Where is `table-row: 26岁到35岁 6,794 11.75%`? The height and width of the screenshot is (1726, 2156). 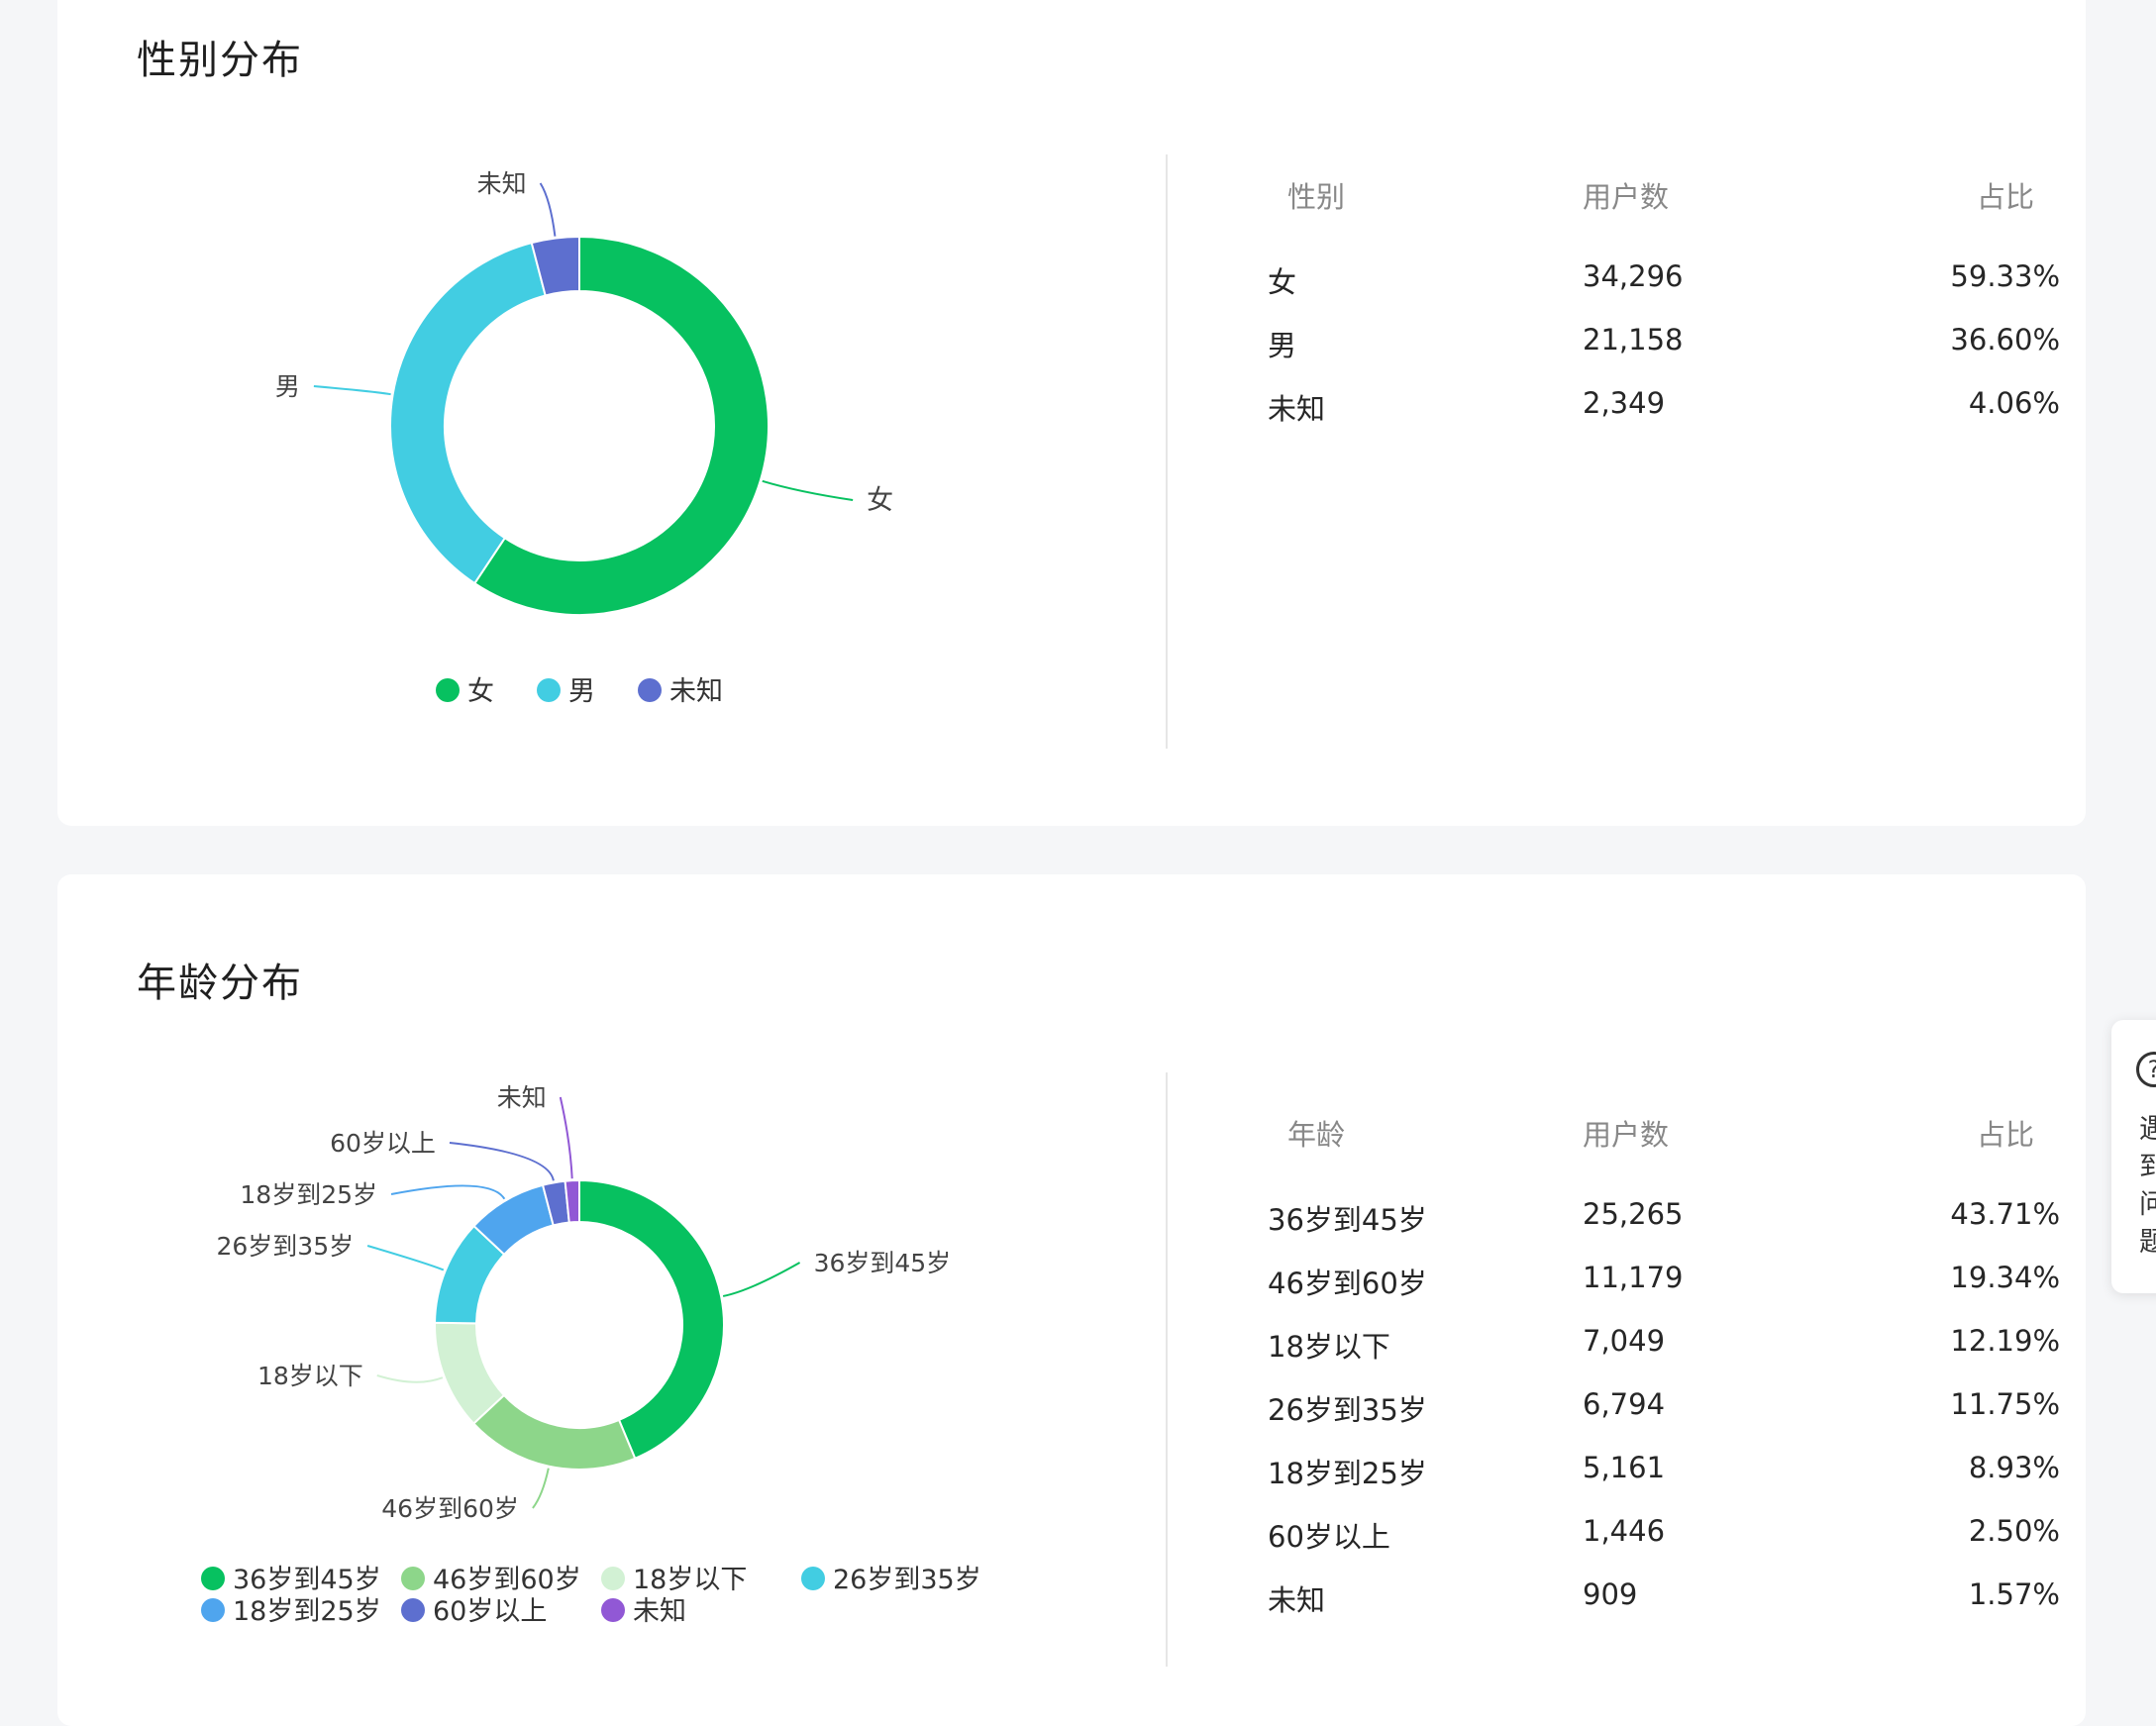 table-row: 26岁到35岁 6,794 11.75% is located at coordinates (1664, 1417).